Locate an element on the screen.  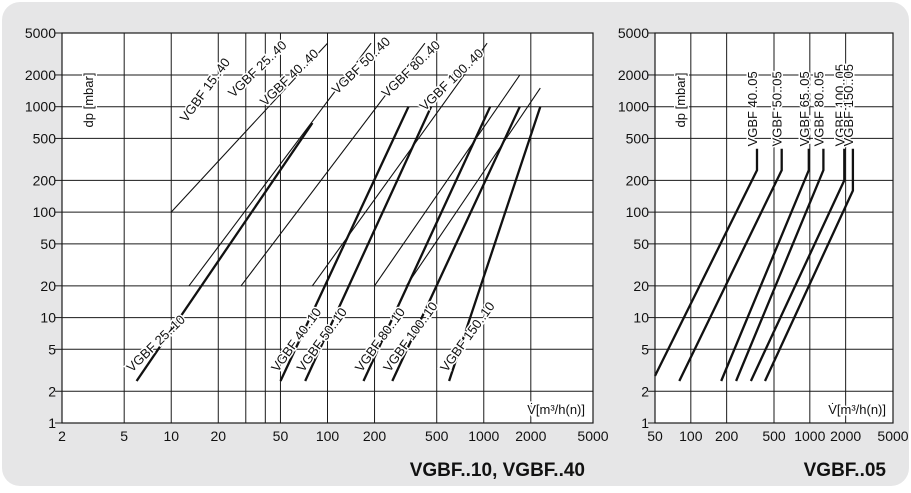
x-tick-label: 20 is located at coordinates (218, 436).